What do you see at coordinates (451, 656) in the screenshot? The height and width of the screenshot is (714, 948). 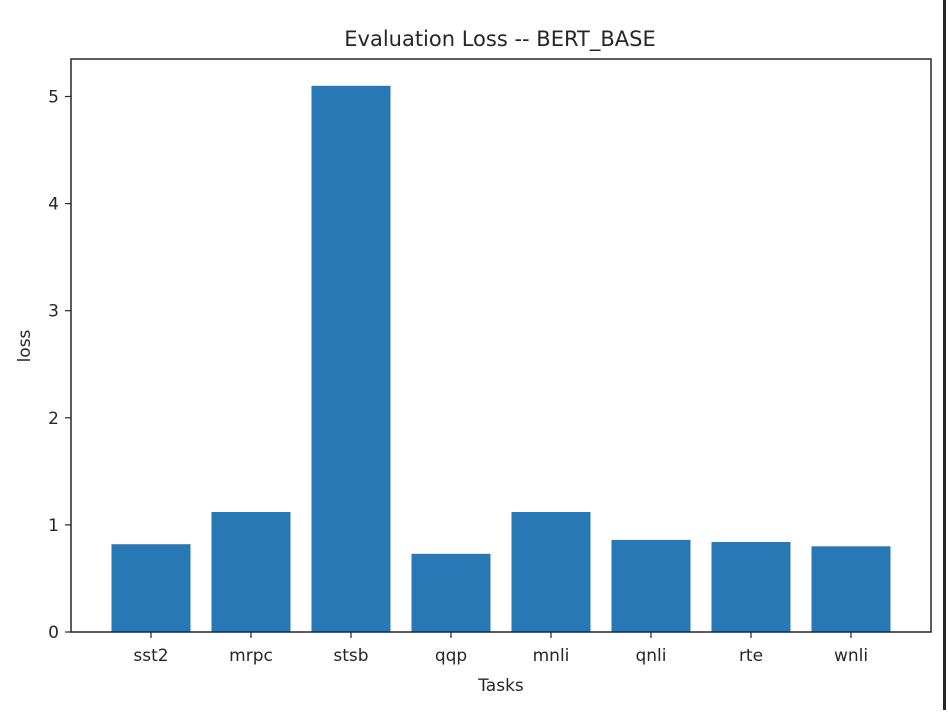 I see `x-tick-label-qqp: qqp` at bounding box center [451, 656].